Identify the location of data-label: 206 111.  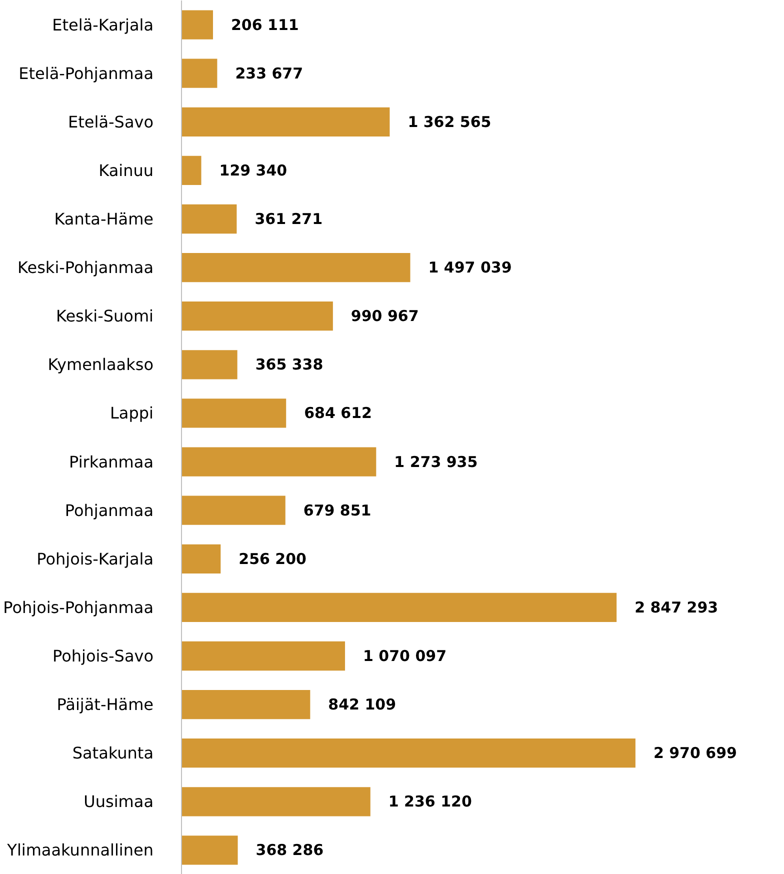
(264, 25).